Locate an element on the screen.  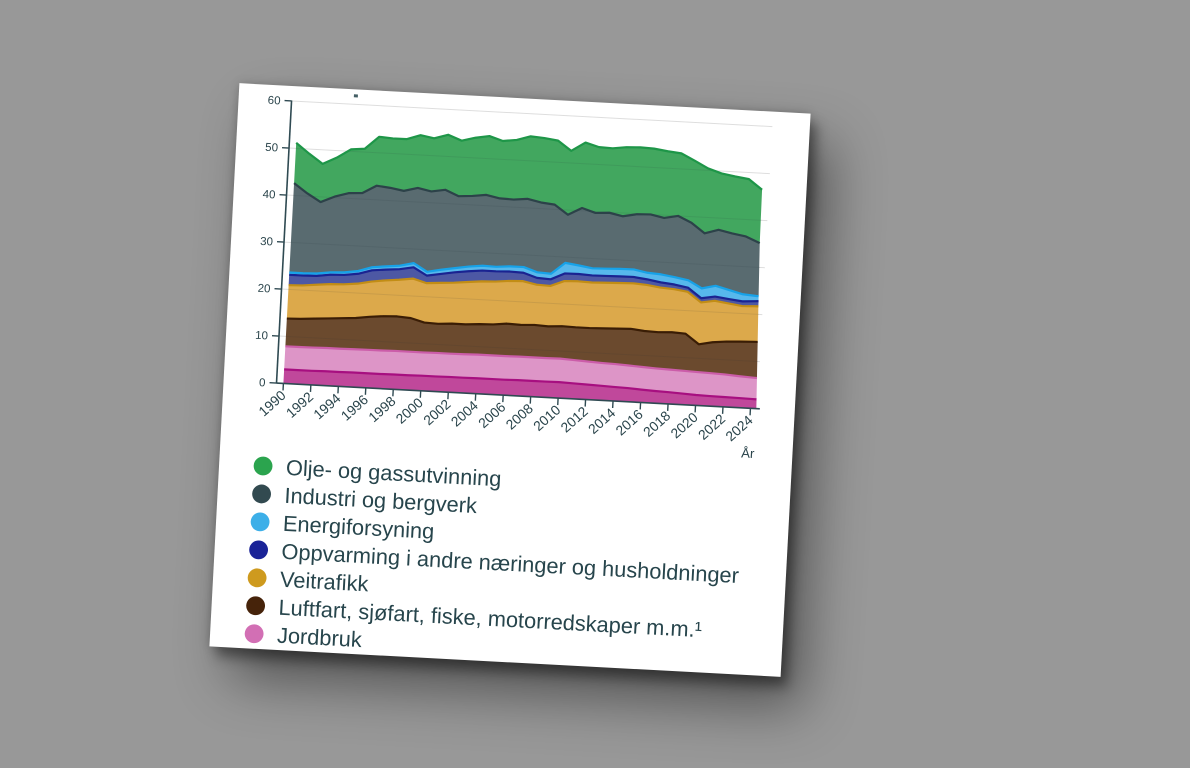
svg-text: 40 is located at coordinates (268, 195).